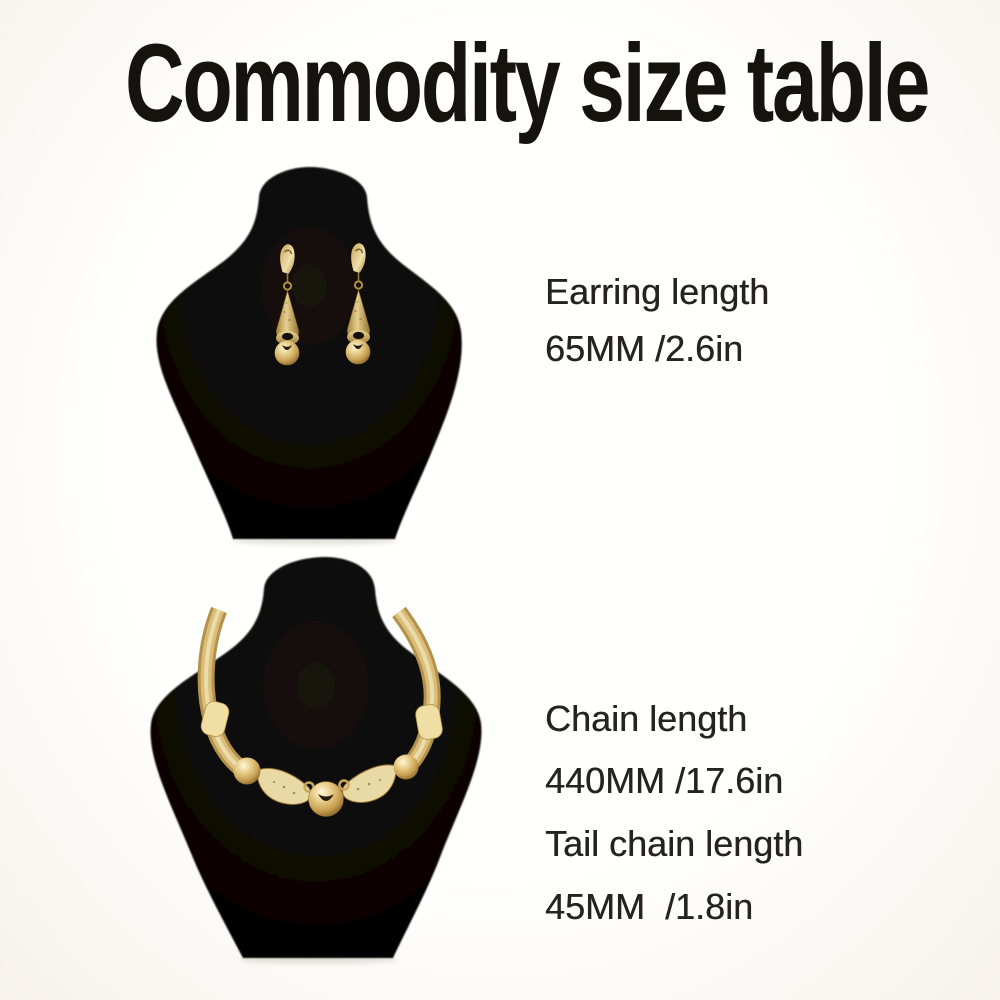 This screenshot has width=1000, height=1000. What do you see at coordinates (247, 771) in the screenshot?
I see `left-bead` at bounding box center [247, 771].